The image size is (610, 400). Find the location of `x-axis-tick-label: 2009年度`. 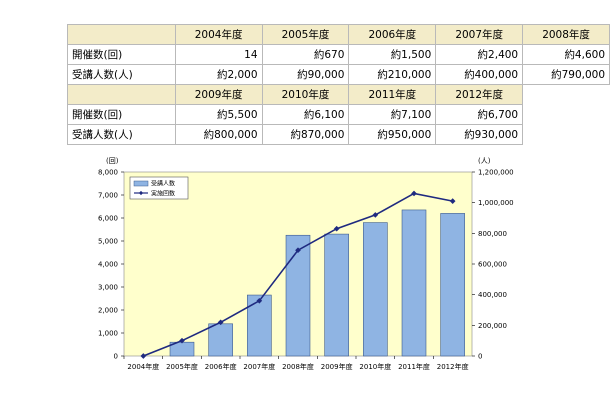

x-axis-tick-label: 2009年度 is located at coordinates (337, 366).